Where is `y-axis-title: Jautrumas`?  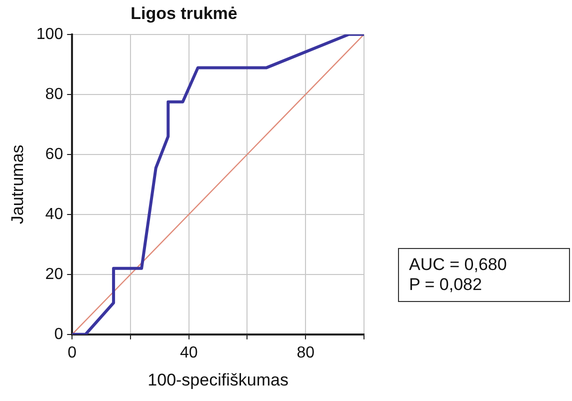 y-axis-title: Jautrumas is located at coordinates (17, 184).